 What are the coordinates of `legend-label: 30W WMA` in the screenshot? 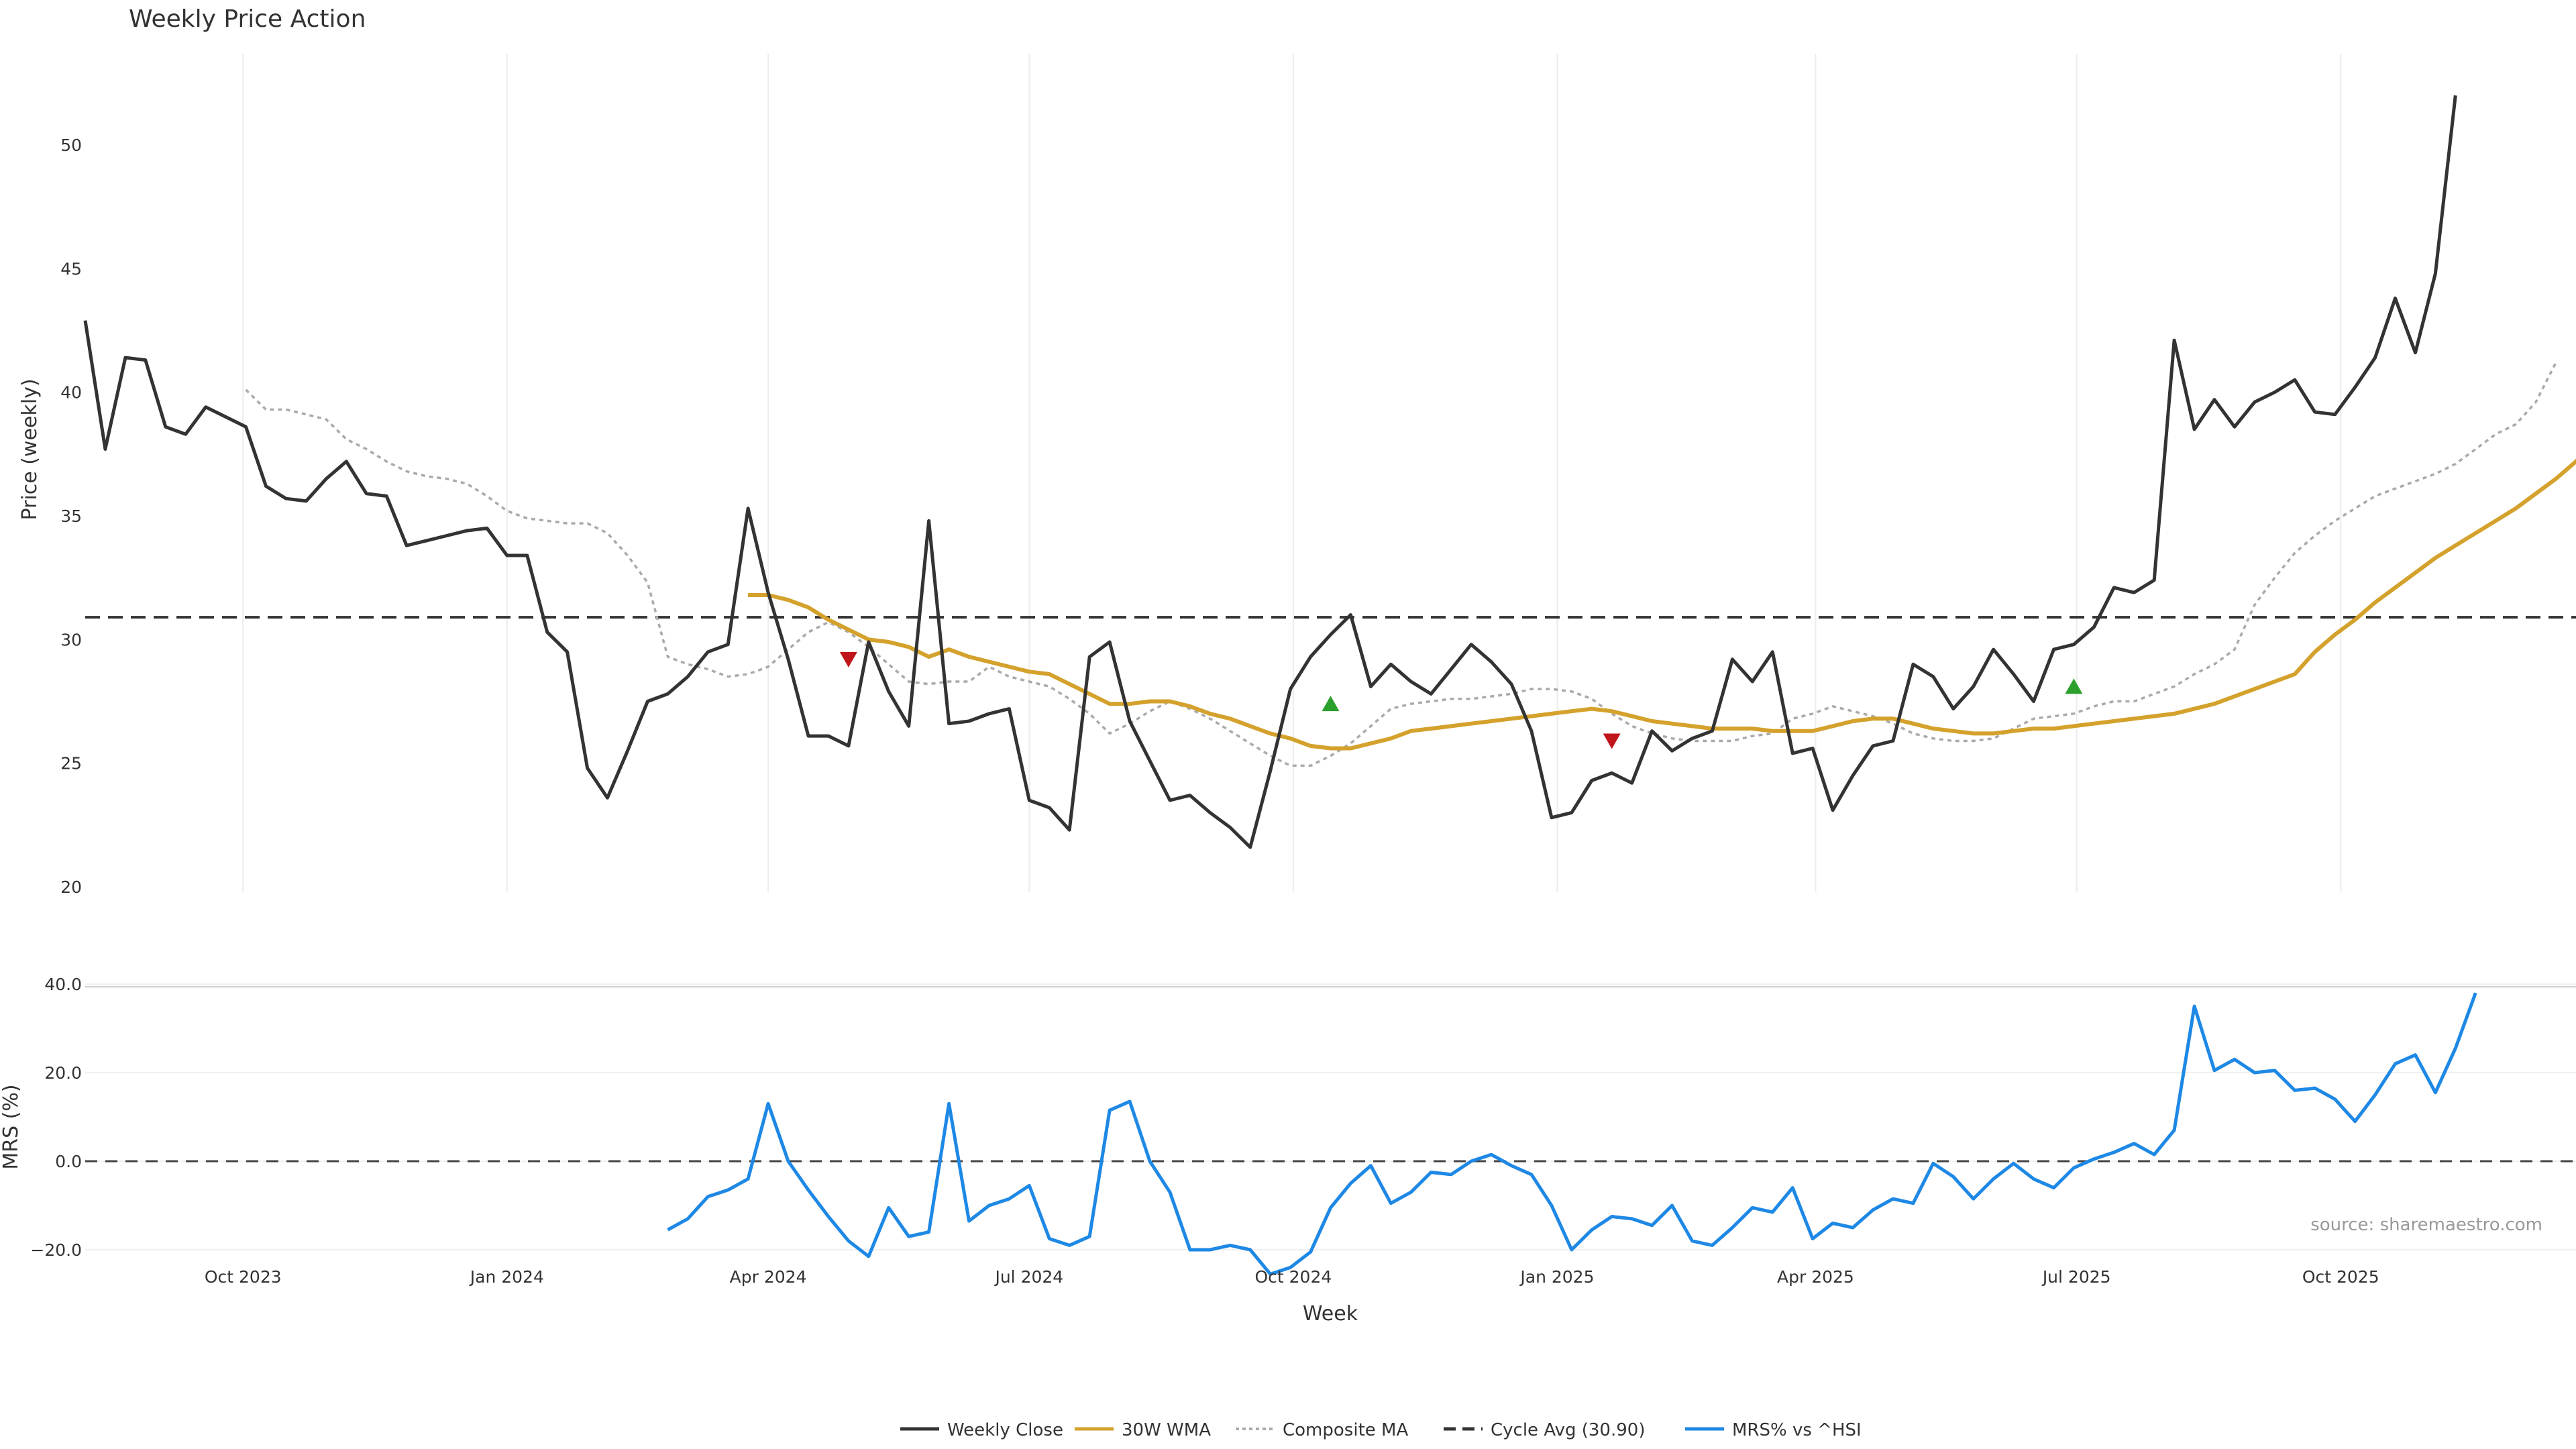 It's located at (1166, 1430).